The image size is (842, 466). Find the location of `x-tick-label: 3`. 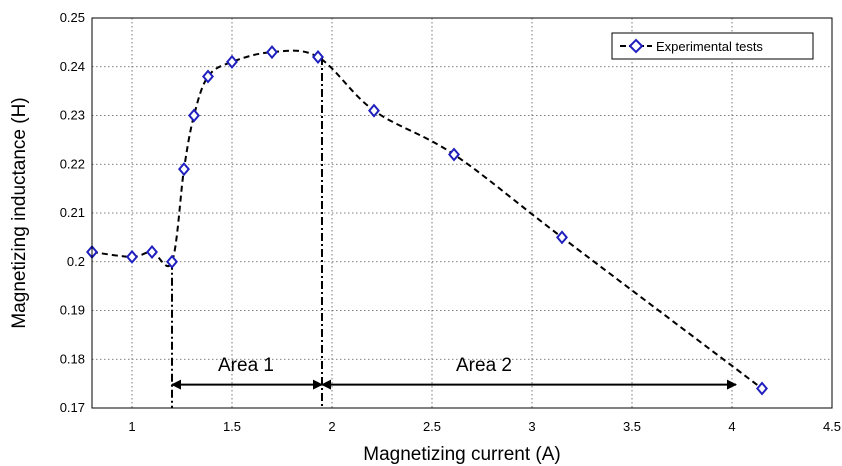

x-tick-label: 3 is located at coordinates (531, 426).